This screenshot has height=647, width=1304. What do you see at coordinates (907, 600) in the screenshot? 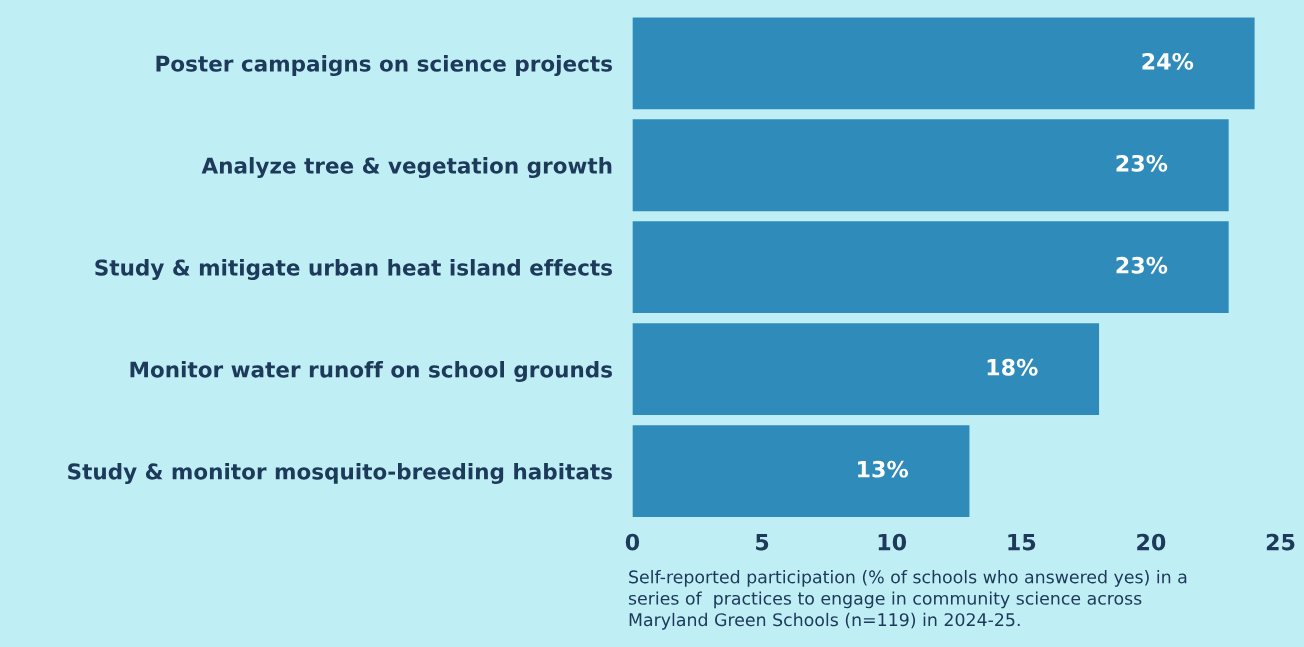
I see `text: Self-reported participation (% of schools who answered yes) in a series of practices to engage in community science across Maryland Green Schools (n=119) in 2024-25.` at bounding box center [907, 600].